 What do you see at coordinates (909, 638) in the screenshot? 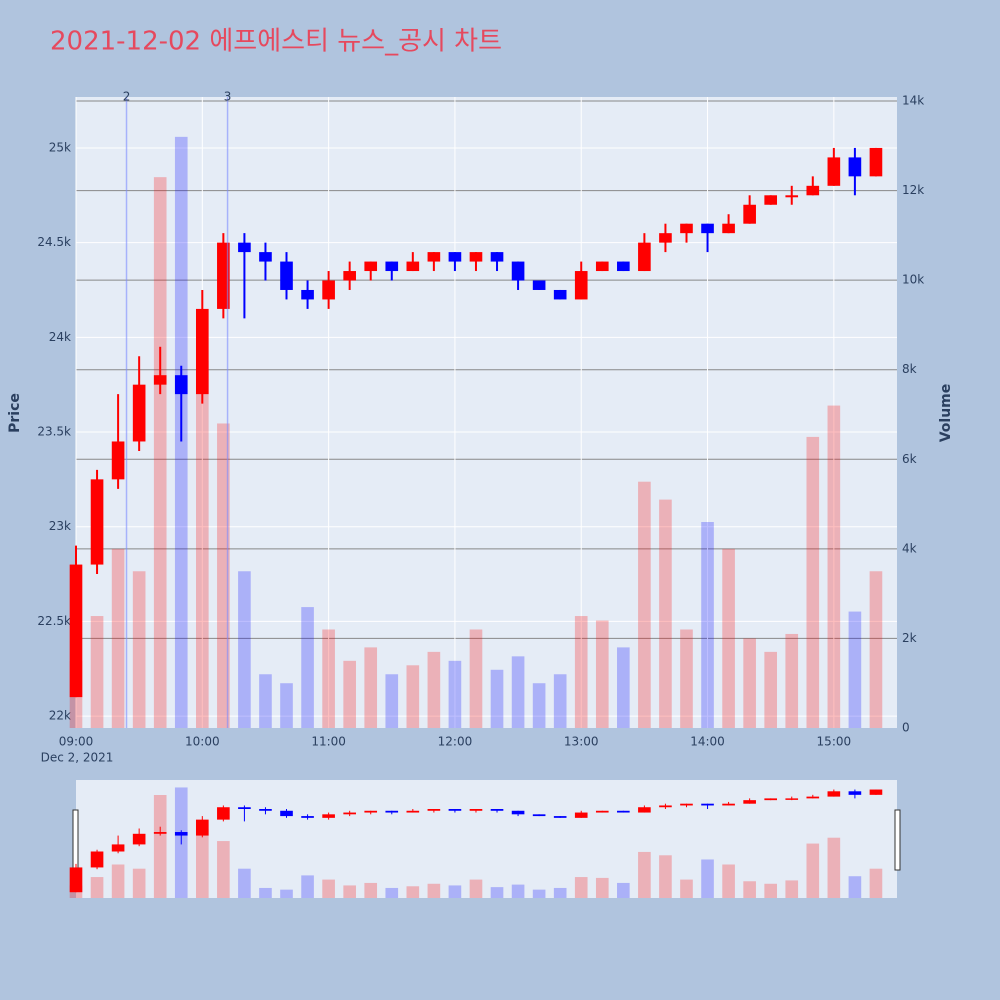
I see `y2-tick-label: 2k` at bounding box center [909, 638].